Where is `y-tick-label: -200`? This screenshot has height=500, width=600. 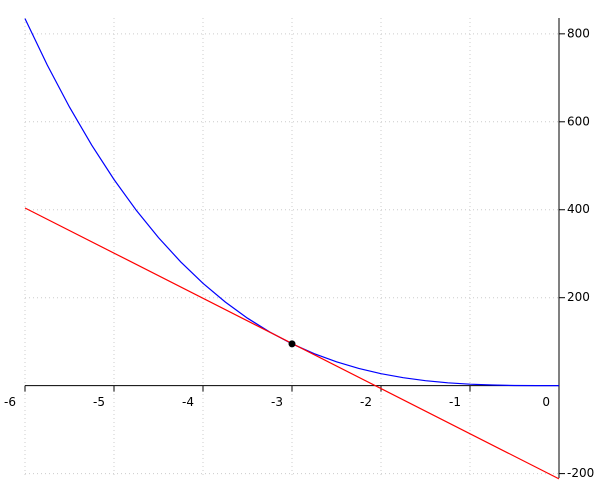 y-tick-label: -200 is located at coordinates (580, 473).